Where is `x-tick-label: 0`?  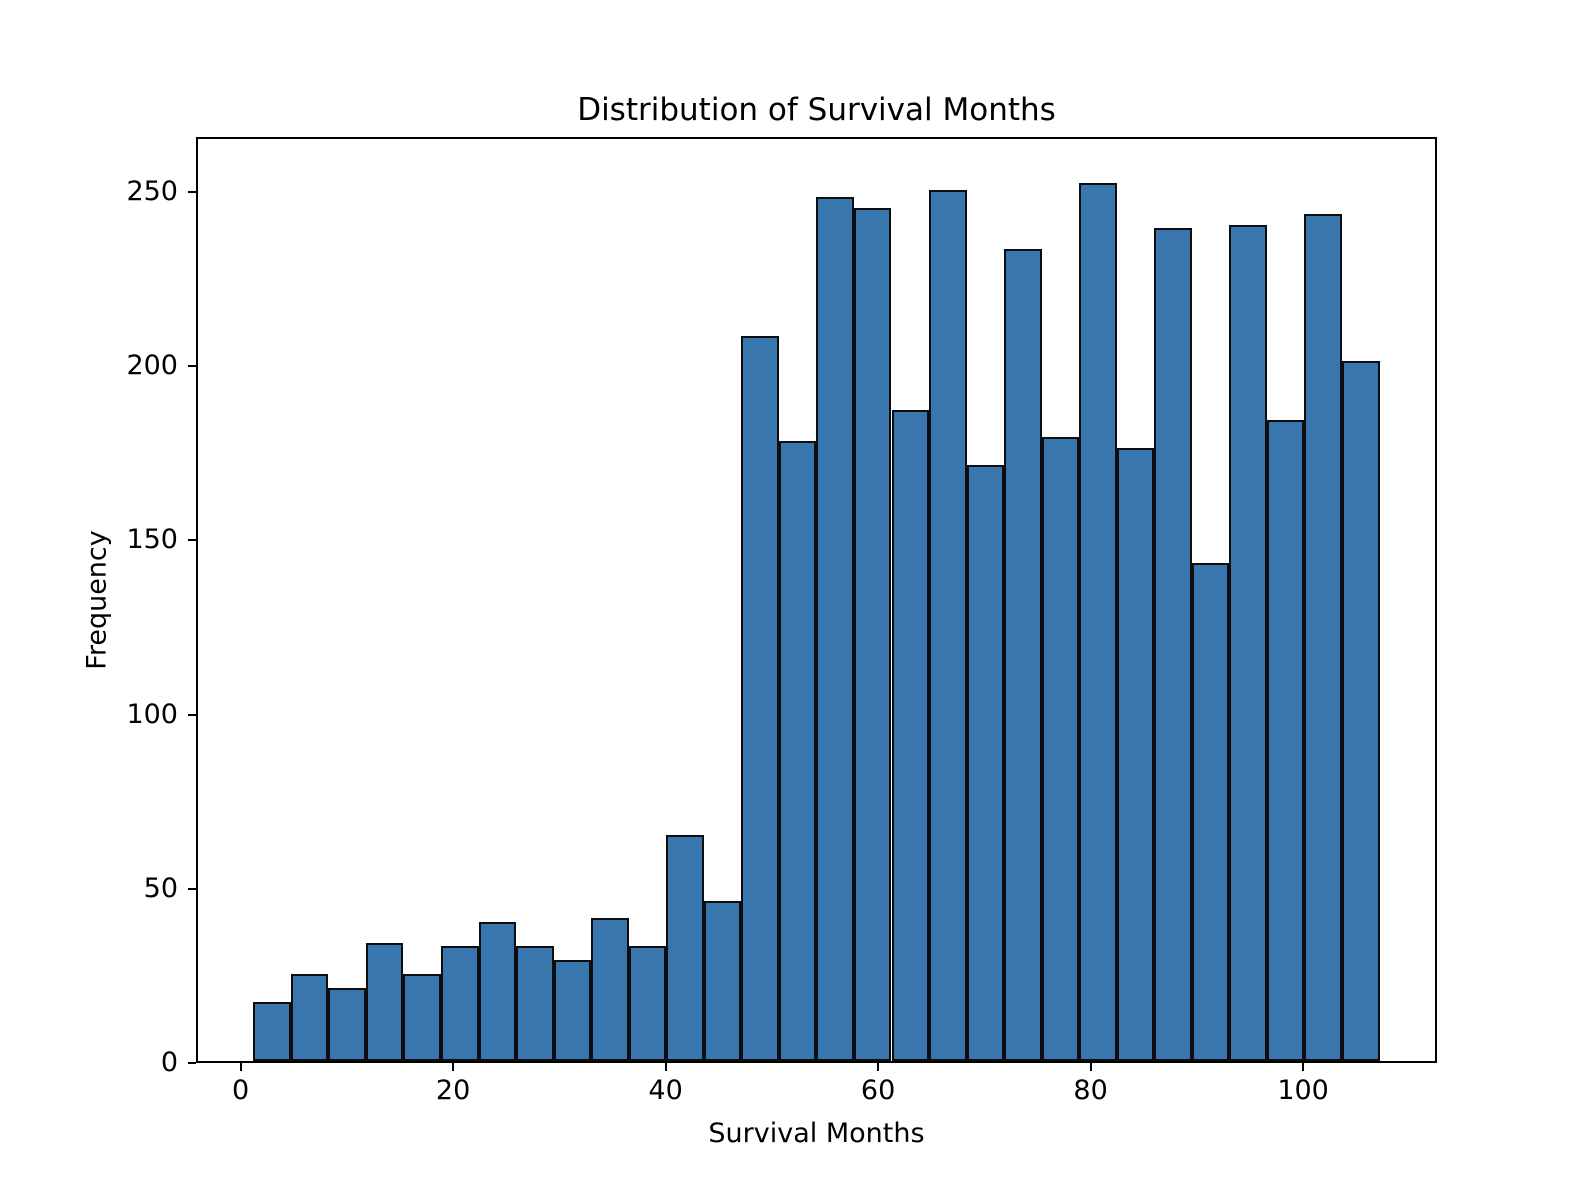
x-tick-label: 0 is located at coordinates (241, 1090).